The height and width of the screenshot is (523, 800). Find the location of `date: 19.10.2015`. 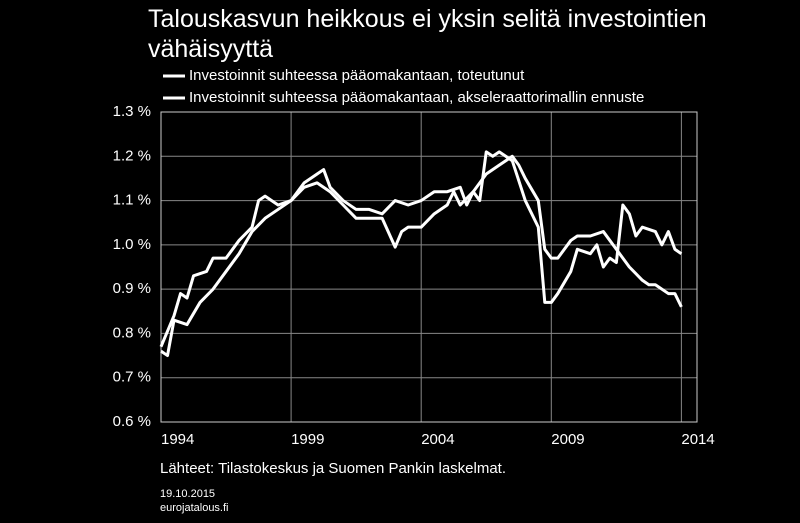

date: 19.10.2015 is located at coordinates (187, 494).